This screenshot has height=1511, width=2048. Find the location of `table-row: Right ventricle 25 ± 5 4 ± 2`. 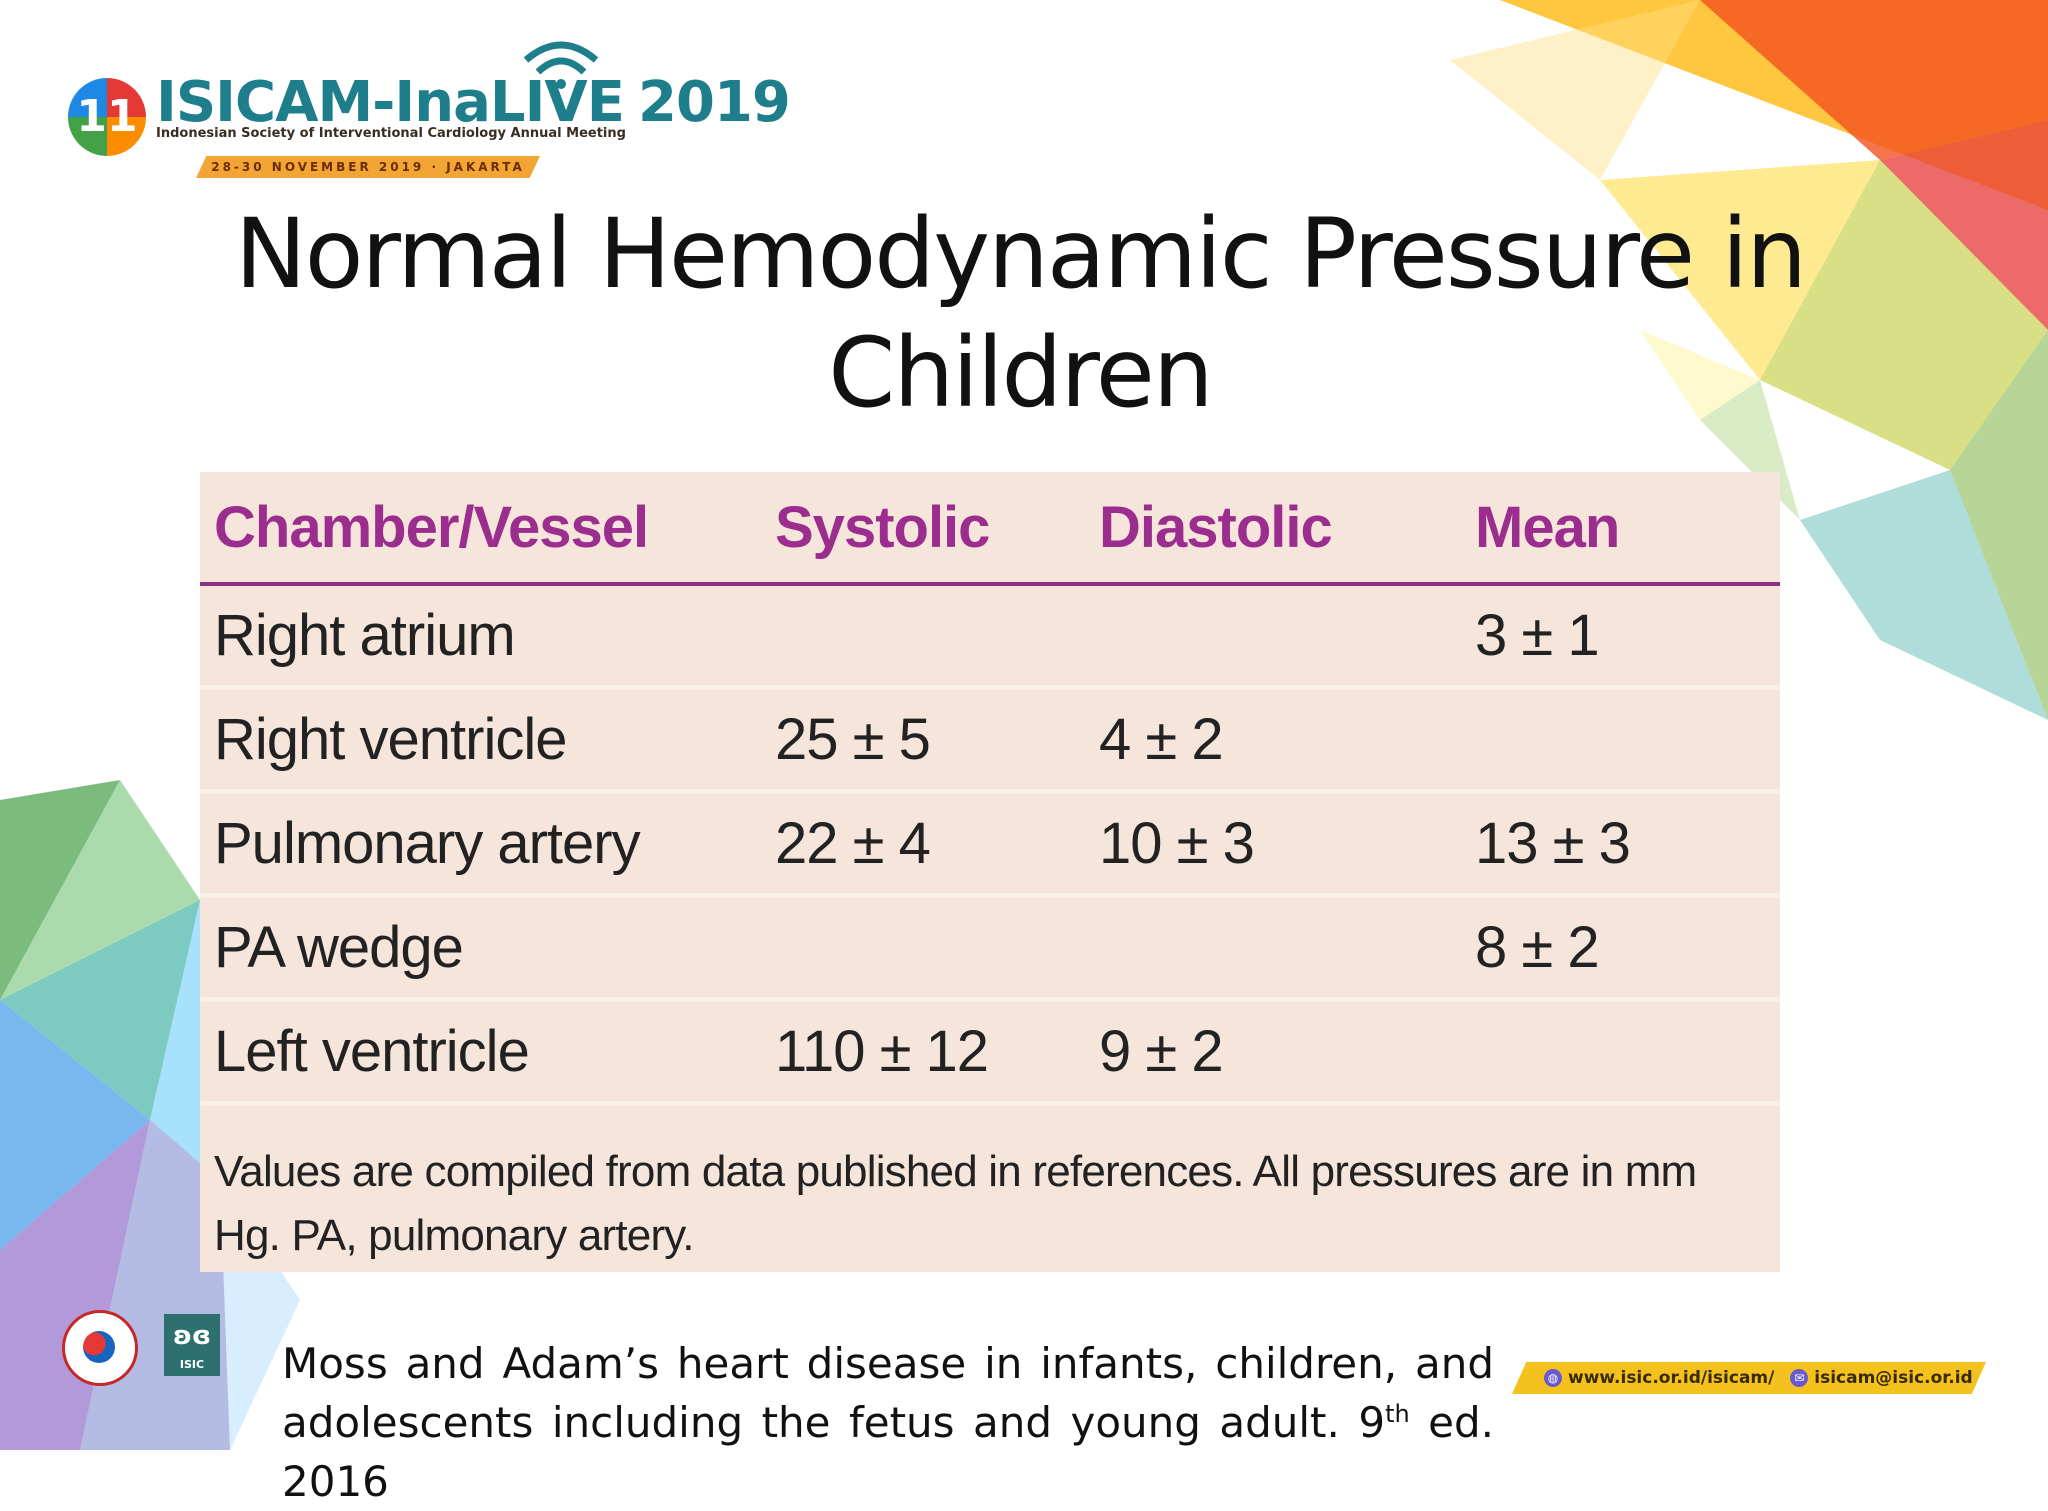

table-row: Right ventricle 25 ± 5 4 ± 2 is located at coordinates (990, 740).